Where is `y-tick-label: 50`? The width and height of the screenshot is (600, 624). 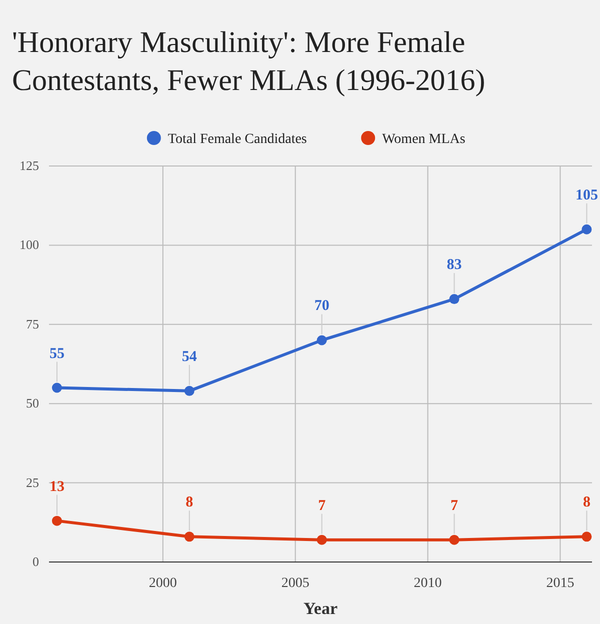
y-tick-label: 50 is located at coordinates (32, 403).